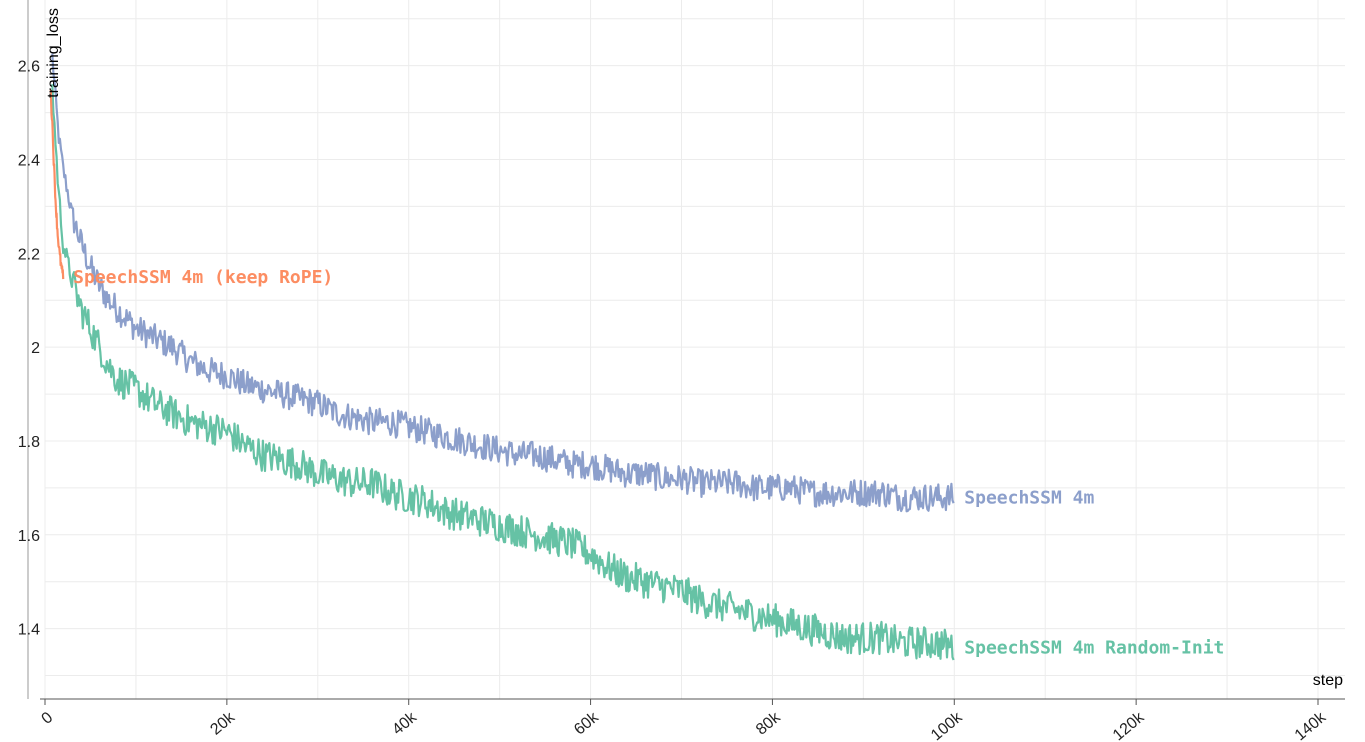 Image resolution: width=1365 pixels, height=742 pixels. I want to click on series-label: SpeechSSM 4m (keep RoPE), so click(203, 277).